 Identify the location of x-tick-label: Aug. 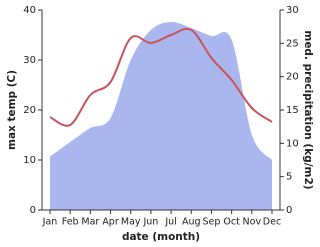
(191, 222).